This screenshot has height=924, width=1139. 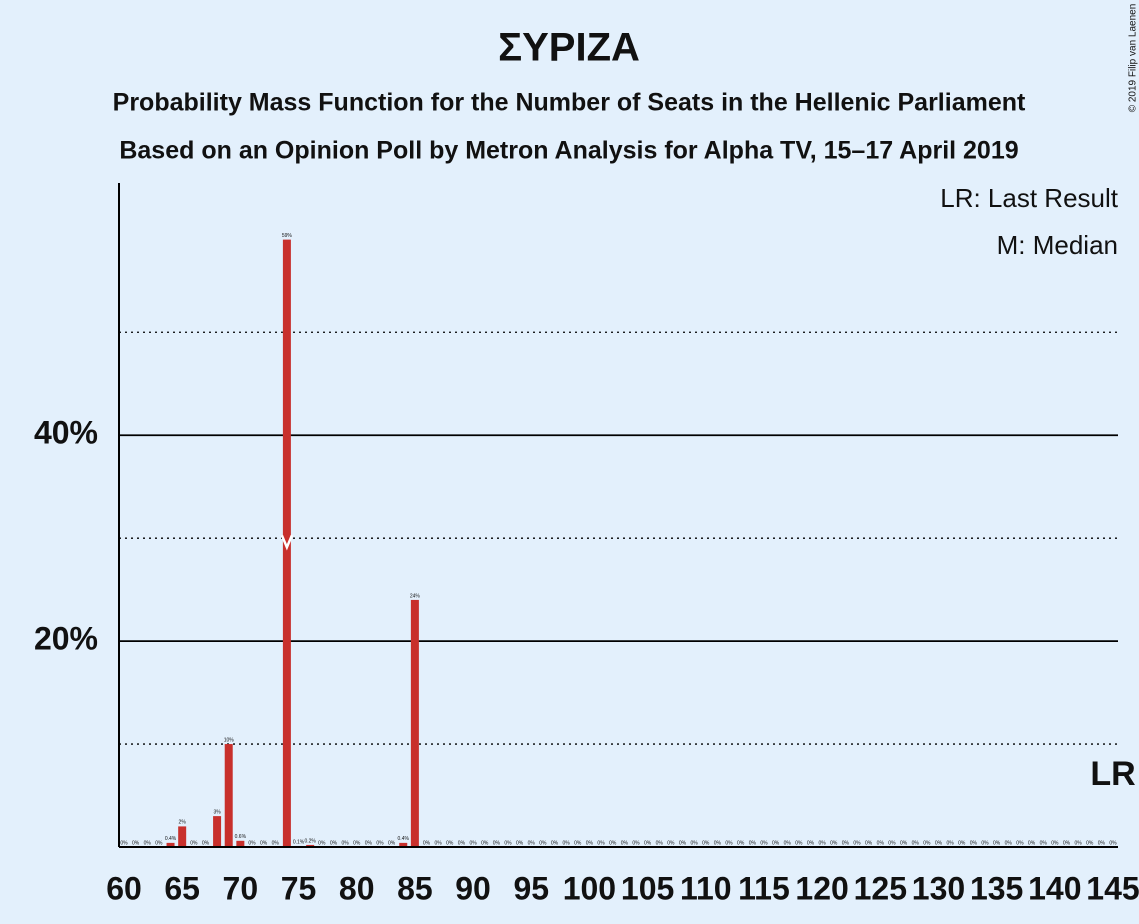 What do you see at coordinates (569, 48) in the screenshot?
I see `chart-title: ΣΥΡΙΖΑ` at bounding box center [569, 48].